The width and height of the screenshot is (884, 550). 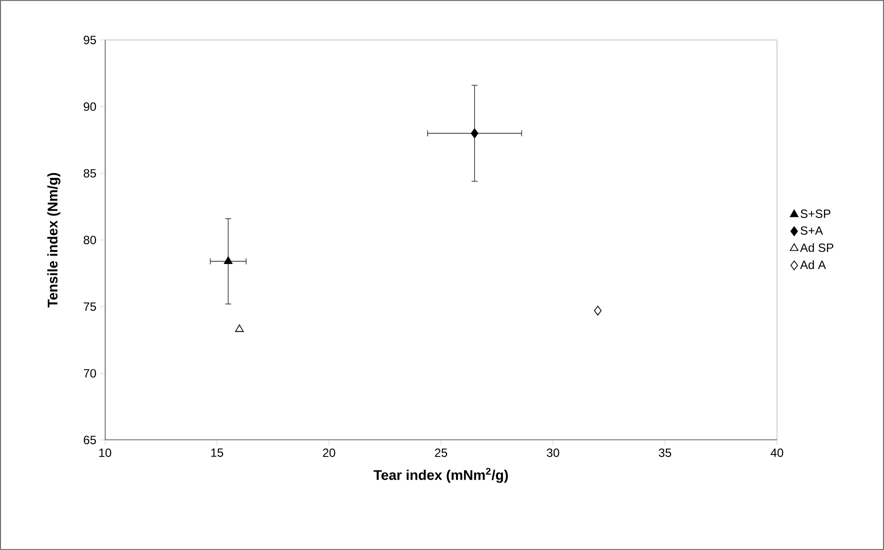 What do you see at coordinates (105, 452) in the screenshot?
I see `x-tick-label: 10` at bounding box center [105, 452].